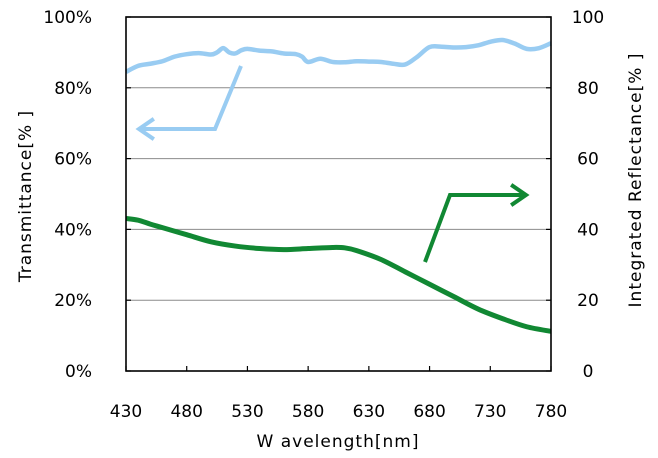 The image size is (658, 458). Describe the element at coordinates (429, 412) in the screenshot. I see `x-tick-label: 680` at that location.